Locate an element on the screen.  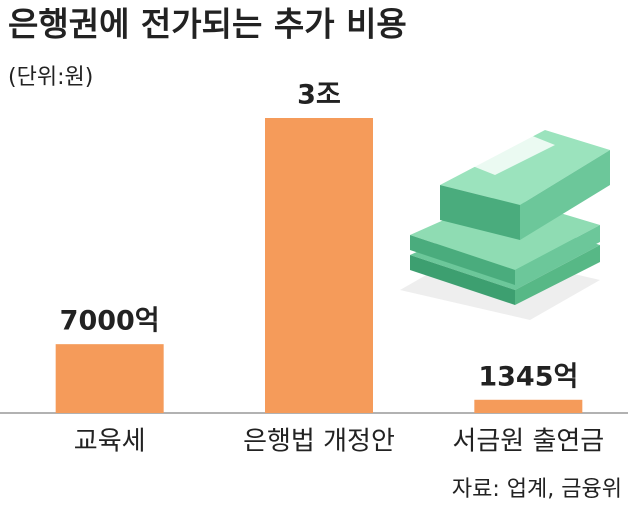
chart-title: 은행권에 전가되는 추가 비용 is located at coordinates (207, 24).